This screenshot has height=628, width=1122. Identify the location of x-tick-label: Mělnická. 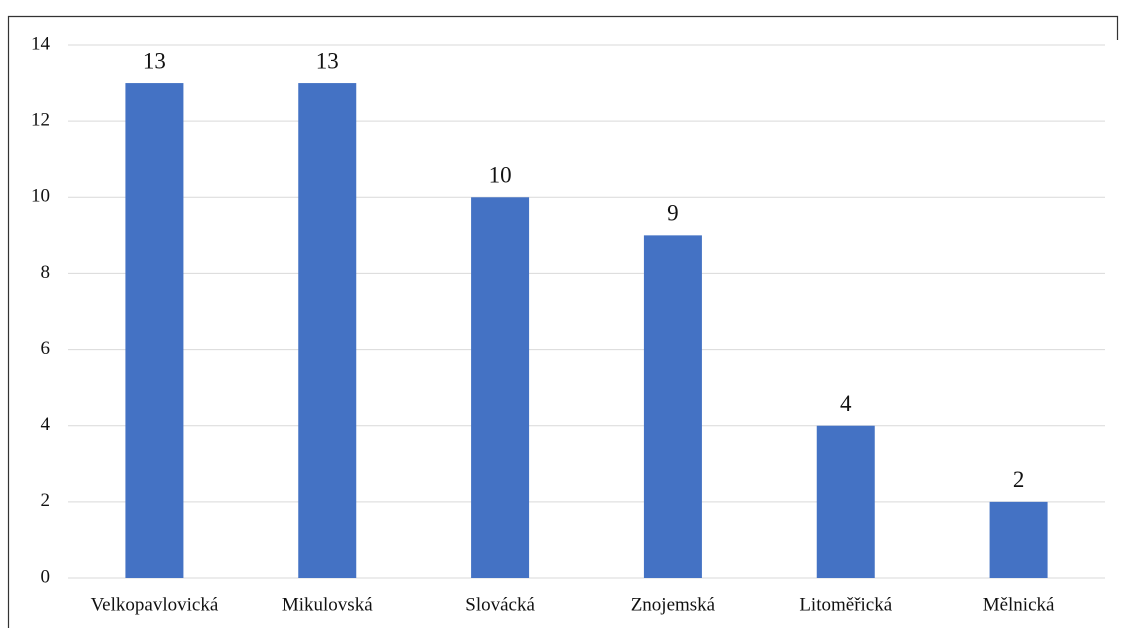
(1019, 604).